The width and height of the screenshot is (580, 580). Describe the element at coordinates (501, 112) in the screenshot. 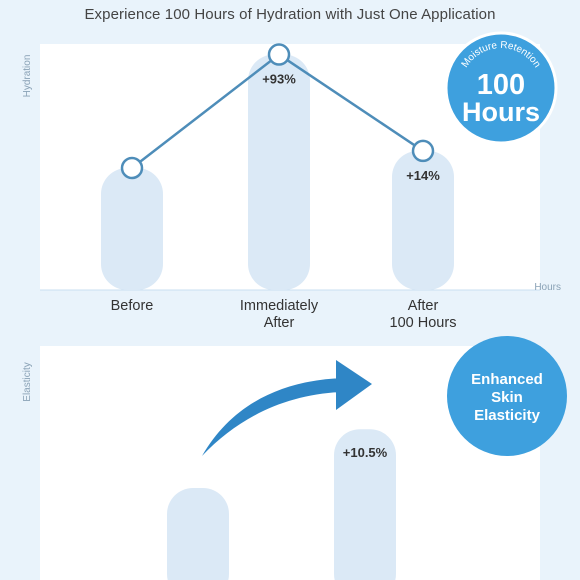

I see `retention-badge-unit: Hours` at that location.